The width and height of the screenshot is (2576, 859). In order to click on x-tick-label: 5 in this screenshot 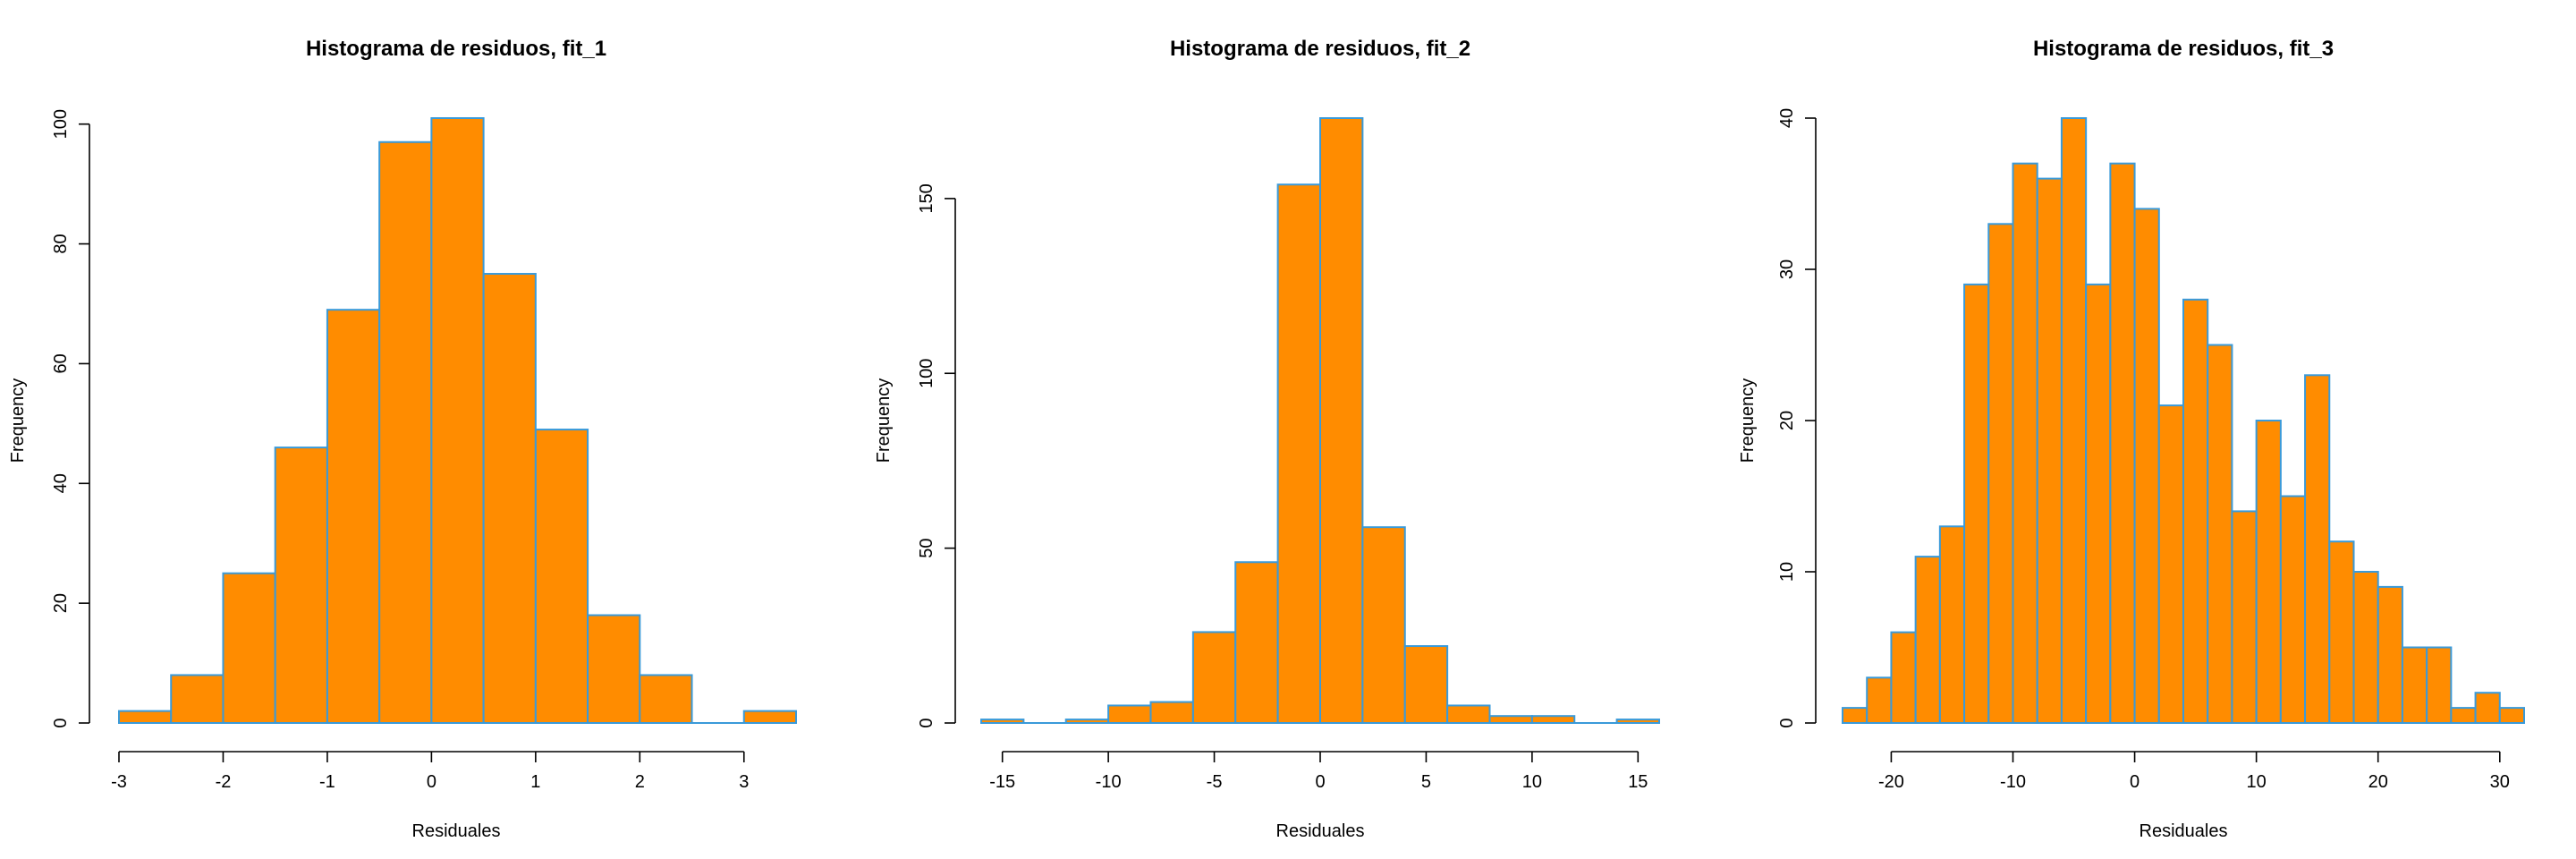, I will do `click(1426, 782)`.